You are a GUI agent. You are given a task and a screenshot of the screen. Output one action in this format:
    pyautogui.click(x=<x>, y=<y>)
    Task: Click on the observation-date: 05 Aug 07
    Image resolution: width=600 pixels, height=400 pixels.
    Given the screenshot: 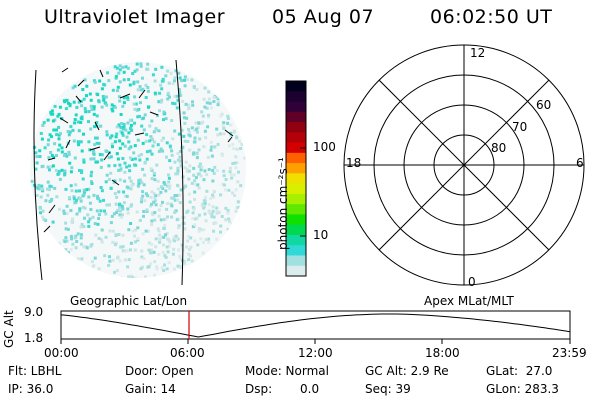 What is the action you would take?
    pyautogui.click(x=323, y=17)
    